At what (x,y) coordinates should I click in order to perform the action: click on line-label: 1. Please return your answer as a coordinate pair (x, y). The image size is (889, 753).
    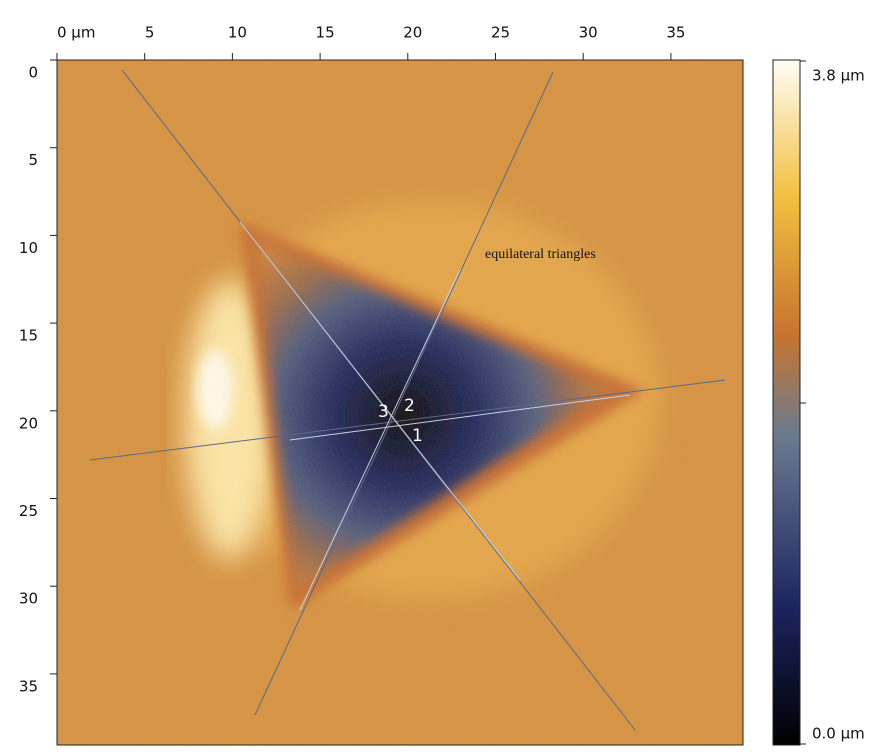
    Looking at the image, I should click on (417, 436).